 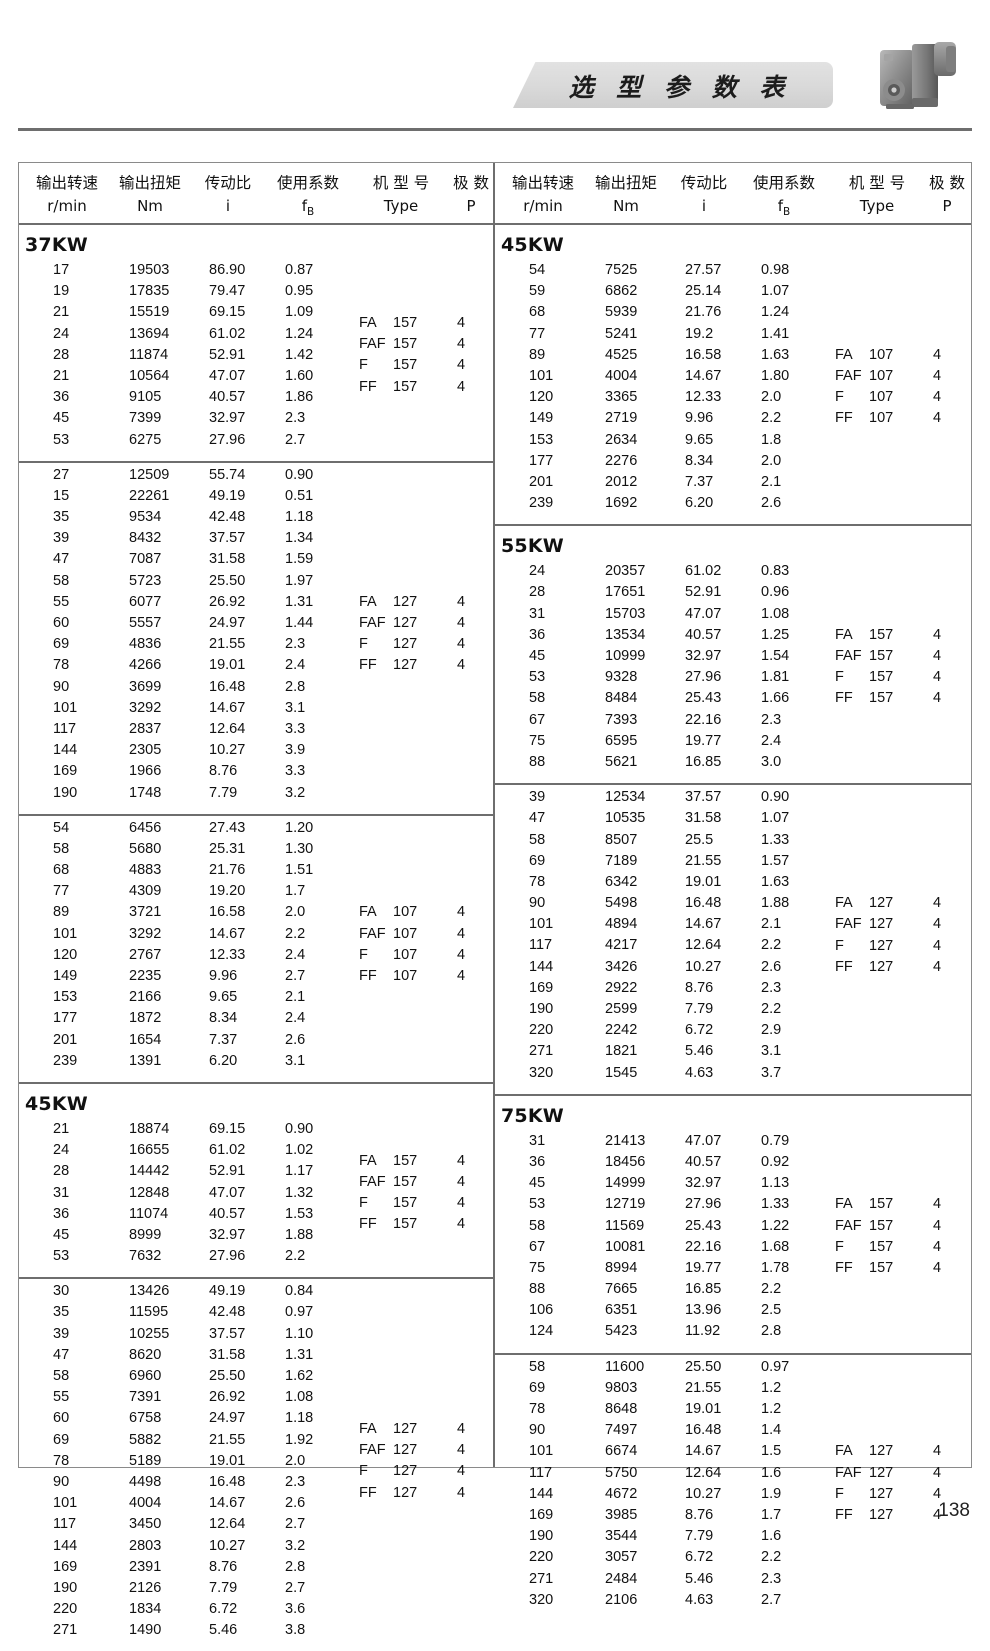 I want to click on service-factor-cell: 1.08, so click(x=299, y=1397).